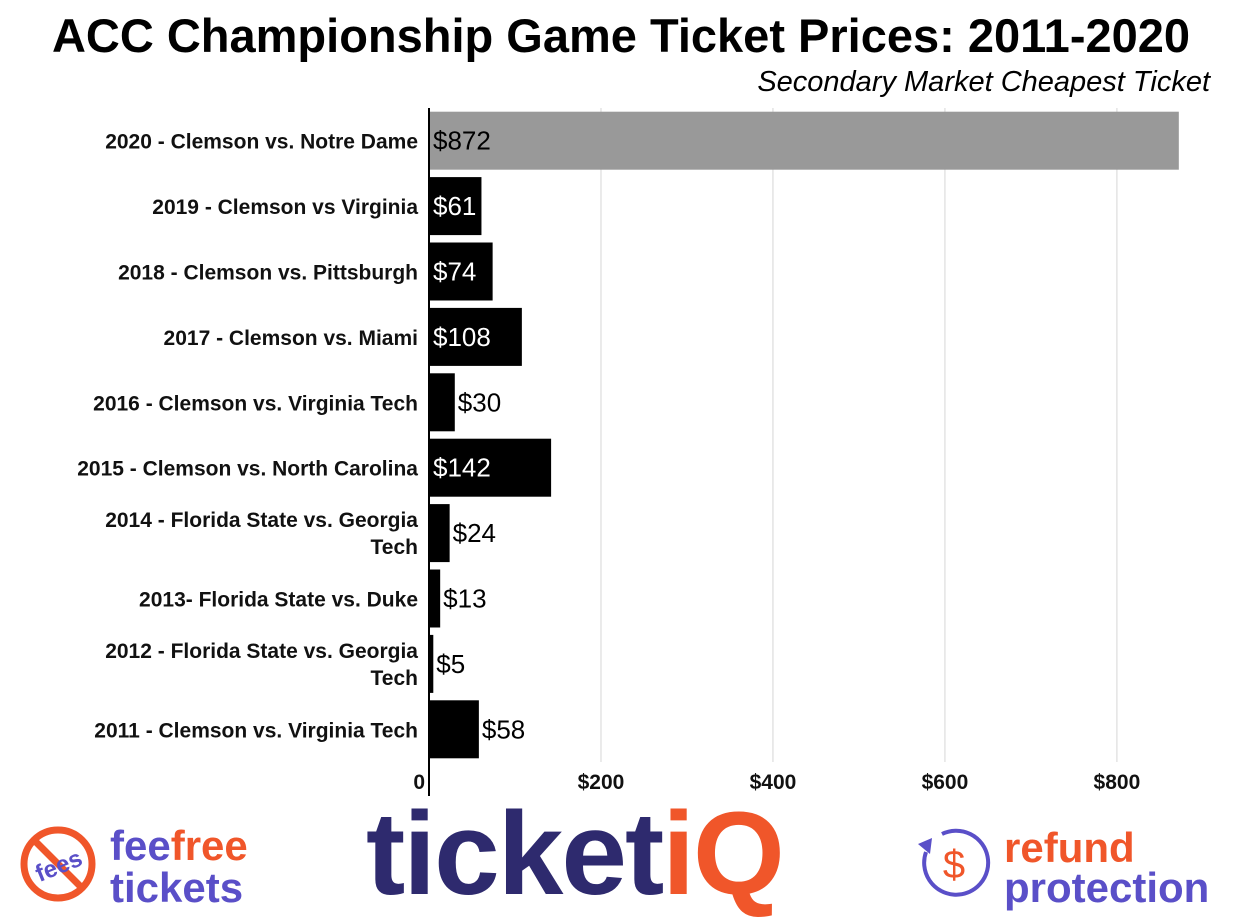 This screenshot has width=1242, height=922. What do you see at coordinates (462, 468) in the screenshot?
I see `value-label-5: $142` at bounding box center [462, 468].